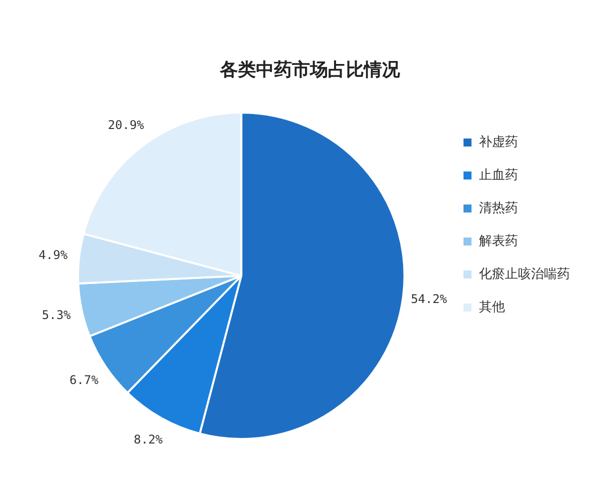 The height and width of the screenshot is (480, 600). I want to click on data-label: 54.2%, so click(429, 299).